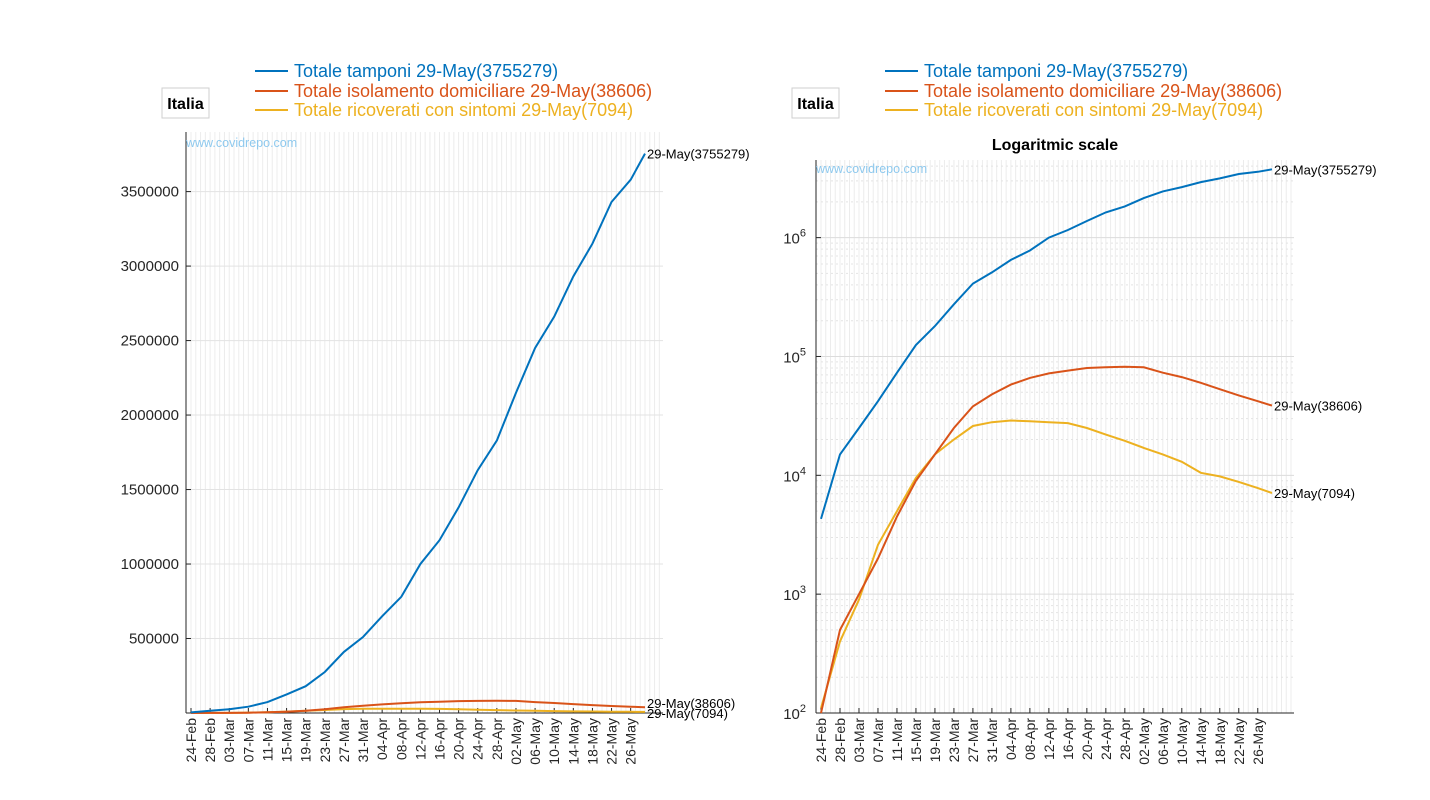  Describe the element at coordinates (1046, 344) in the screenshot. I see `series-line-tamponi` at that location.